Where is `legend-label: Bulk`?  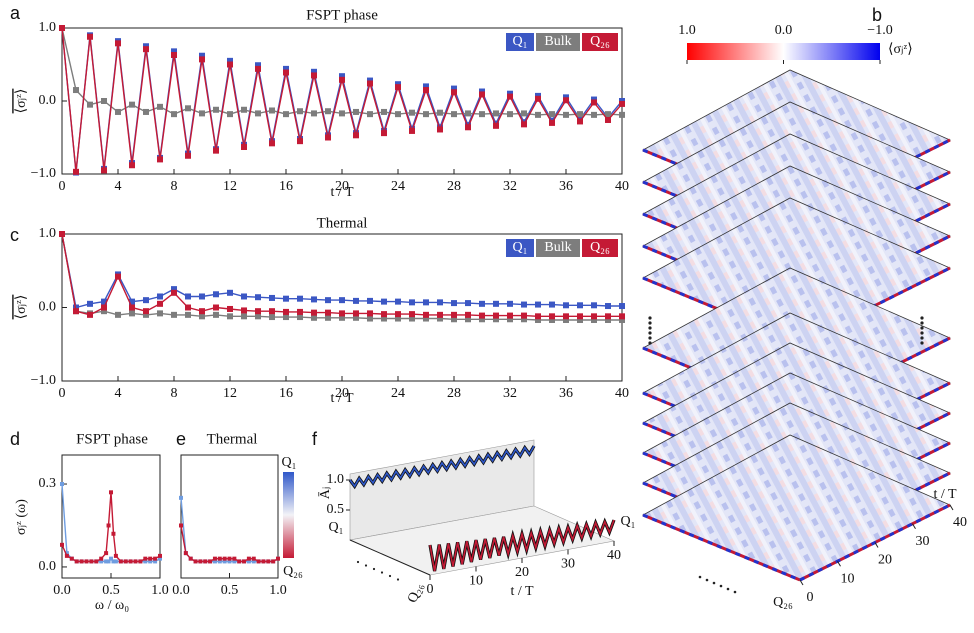
legend-label: Bulk is located at coordinates (557, 247).